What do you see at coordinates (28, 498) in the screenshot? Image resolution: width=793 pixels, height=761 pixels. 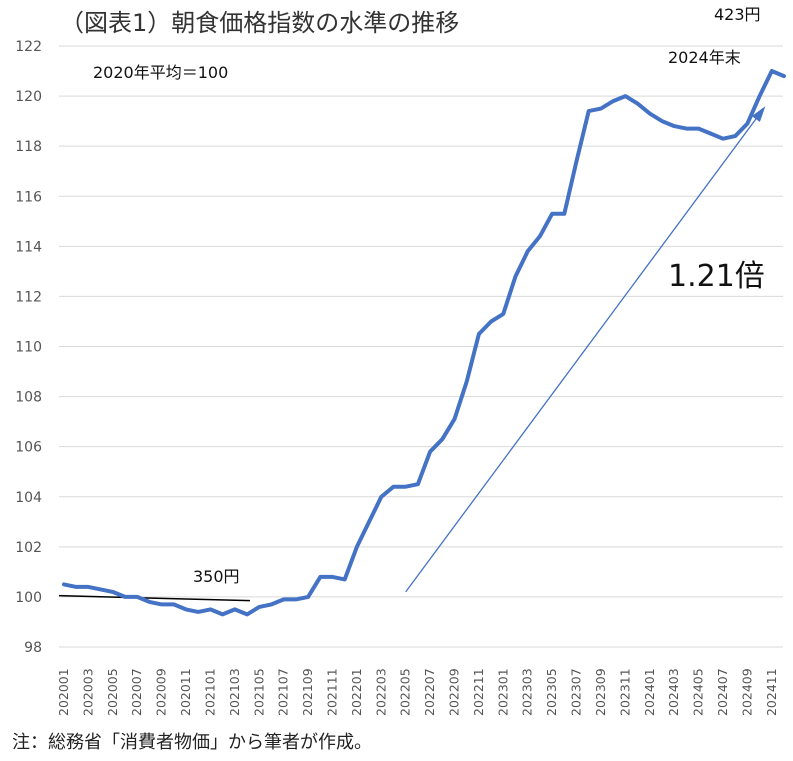 I see `y-tick-label: 104` at bounding box center [28, 498].